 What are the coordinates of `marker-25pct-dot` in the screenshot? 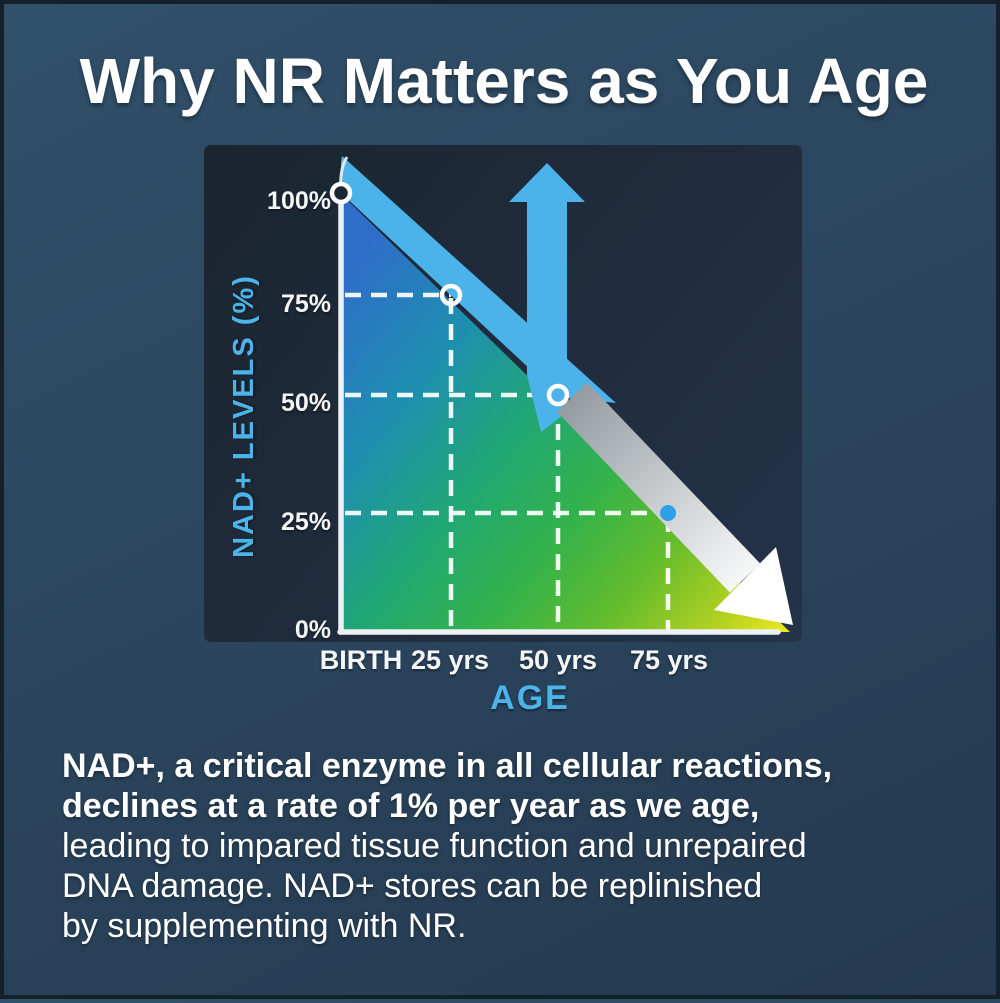 It's located at (668, 513).